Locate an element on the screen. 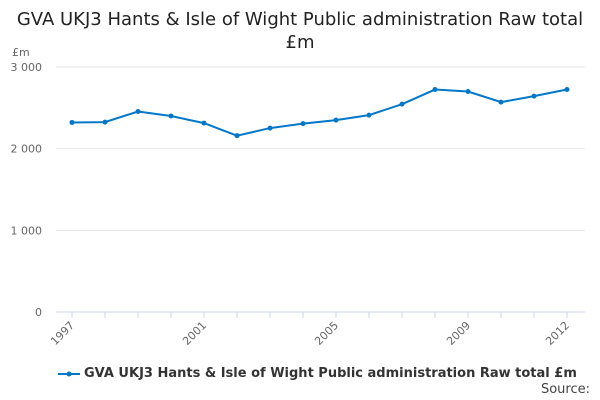 This screenshot has height=400, width=600. y-tick-label: 3 000 is located at coordinates (27, 67).